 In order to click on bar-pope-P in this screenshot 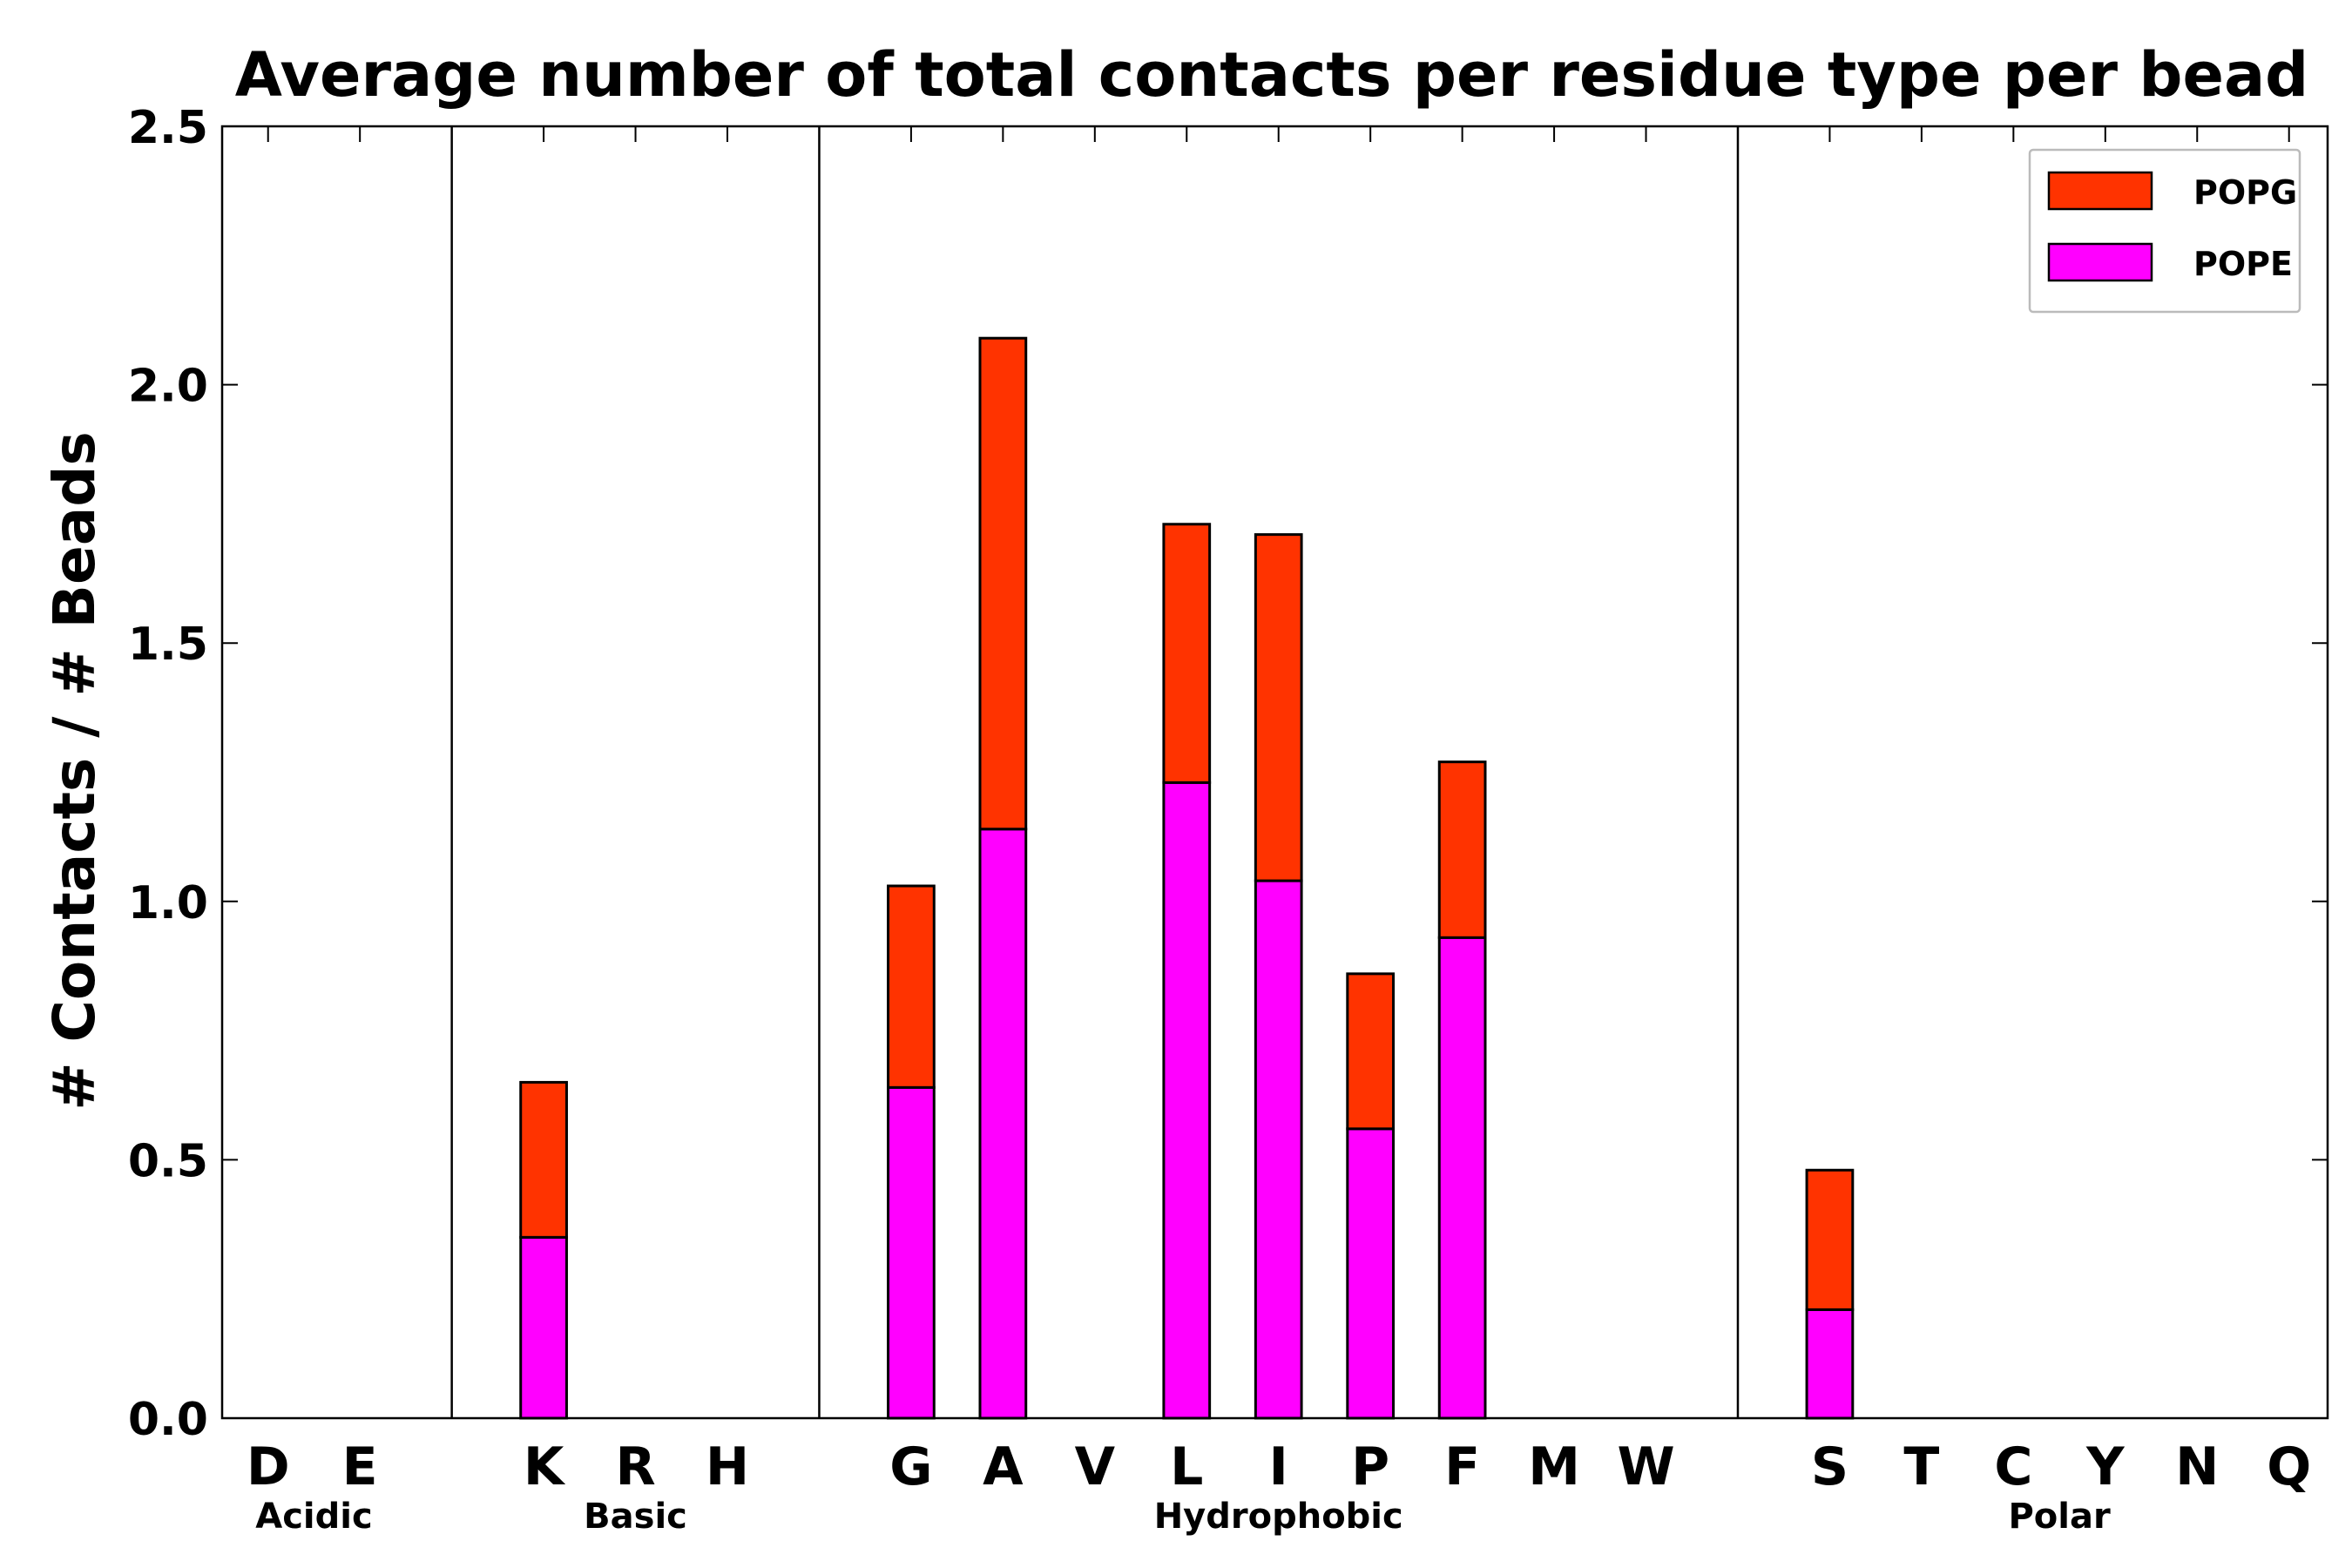, I will do `click(1371, 1273)`.